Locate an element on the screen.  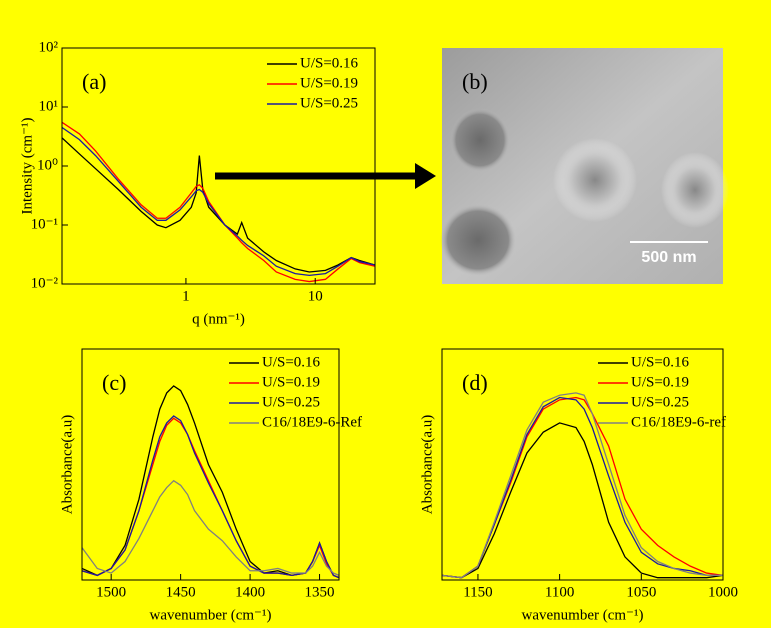
x-tick-label: 1050 is located at coordinates (641, 592).